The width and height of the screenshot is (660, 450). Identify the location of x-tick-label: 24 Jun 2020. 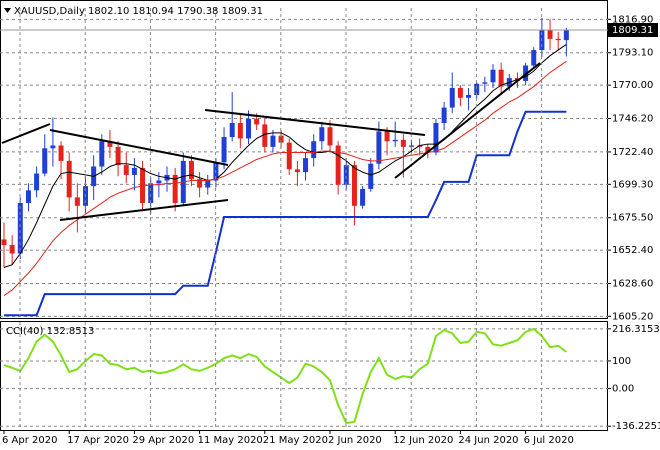
(488, 440).